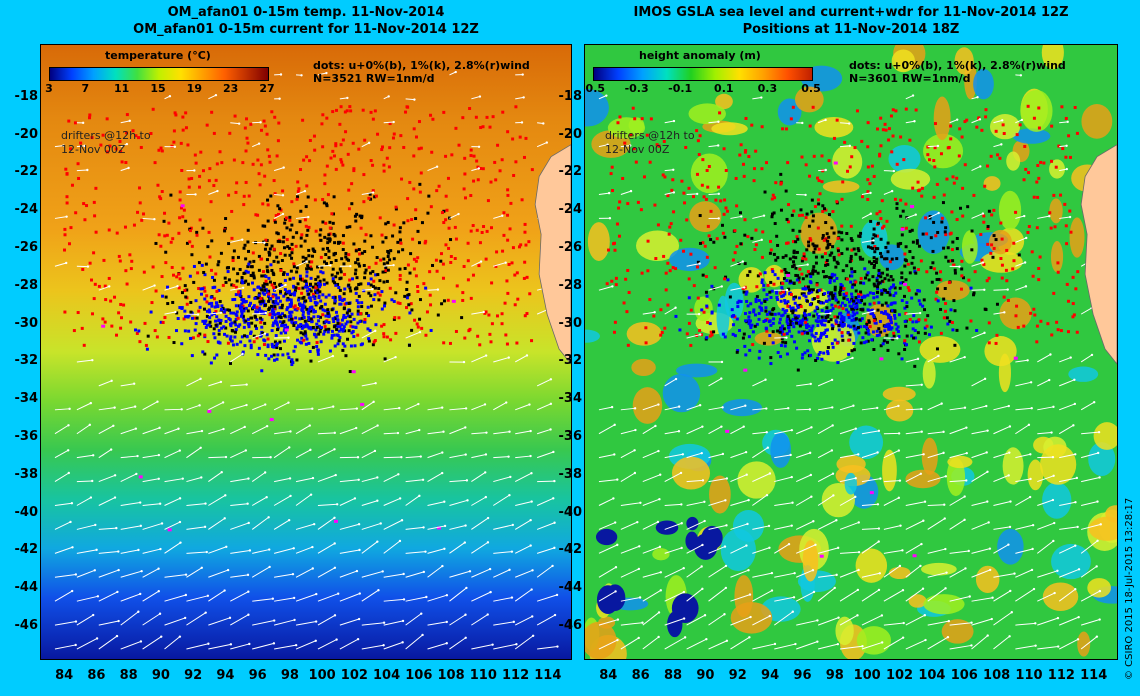 The width and height of the screenshot is (1140, 696). What do you see at coordinates (439, 528) in the screenshot?
I see `drifter-dot-magenta` at bounding box center [439, 528].